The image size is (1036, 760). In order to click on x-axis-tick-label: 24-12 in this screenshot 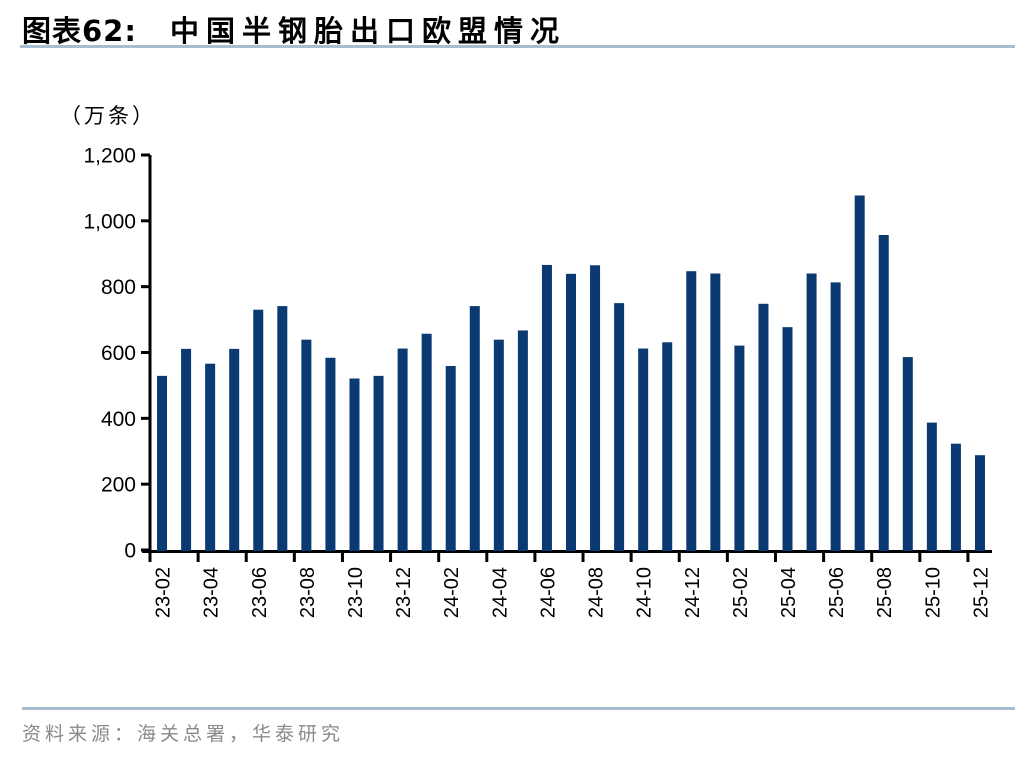, I will do `click(693, 592)`.